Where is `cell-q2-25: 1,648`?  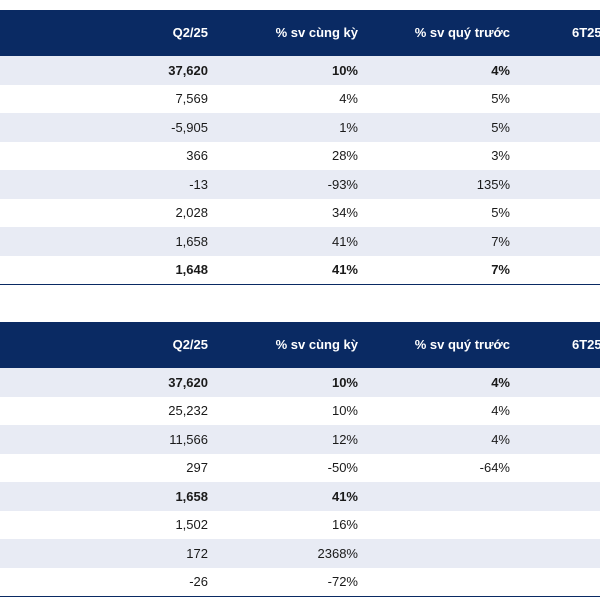 cell-q2-25: 1,648 is located at coordinates (191, 270).